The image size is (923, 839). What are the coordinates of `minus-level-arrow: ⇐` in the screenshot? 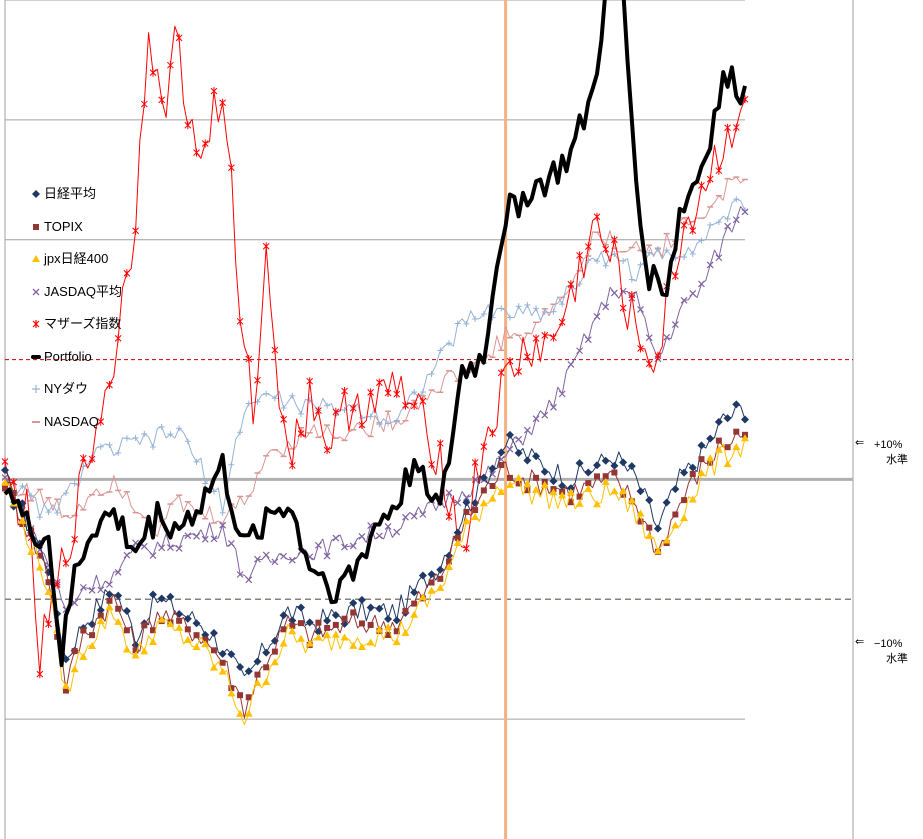 It's located at (860, 642).